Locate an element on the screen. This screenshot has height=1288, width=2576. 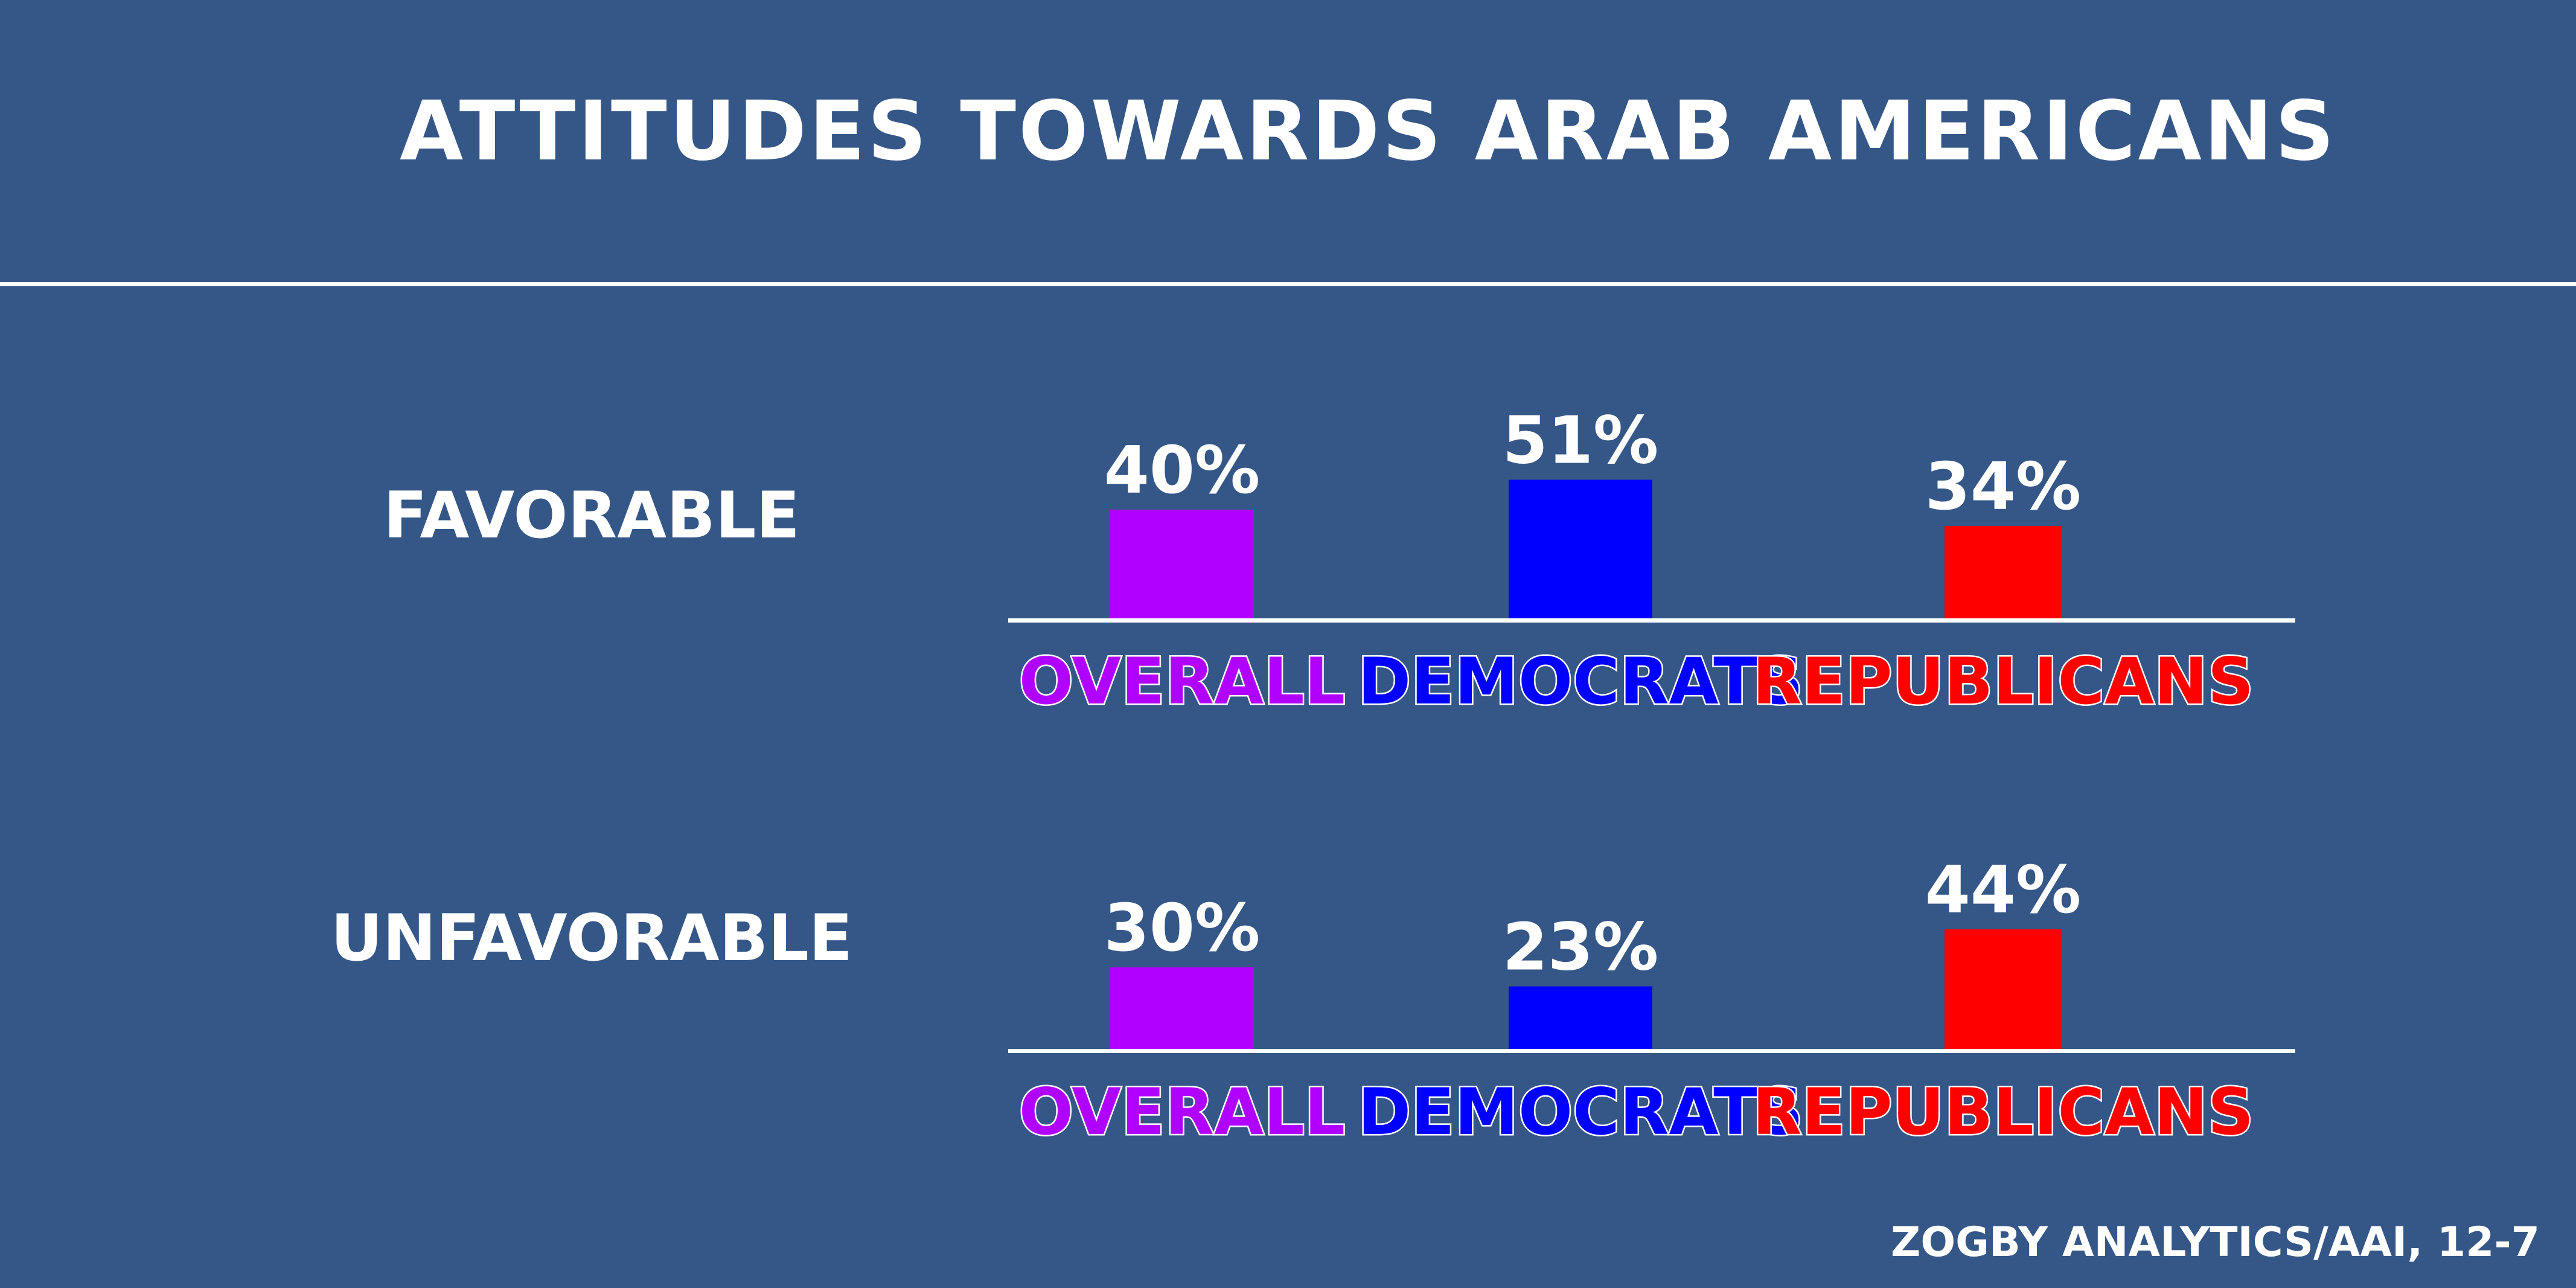
unfavorable-value-label-democrats: 23% is located at coordinates (1581, 947).